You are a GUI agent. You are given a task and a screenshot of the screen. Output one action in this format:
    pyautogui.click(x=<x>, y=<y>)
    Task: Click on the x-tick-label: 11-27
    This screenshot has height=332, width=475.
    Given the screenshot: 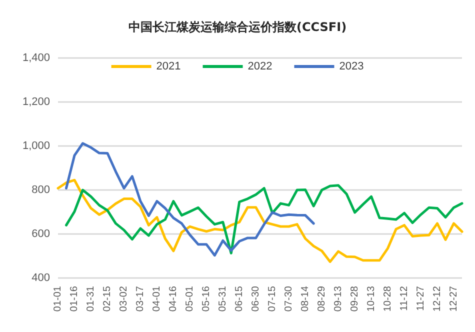 What is the action you would take?
    pyautogui.click(x=420, y=298)
    